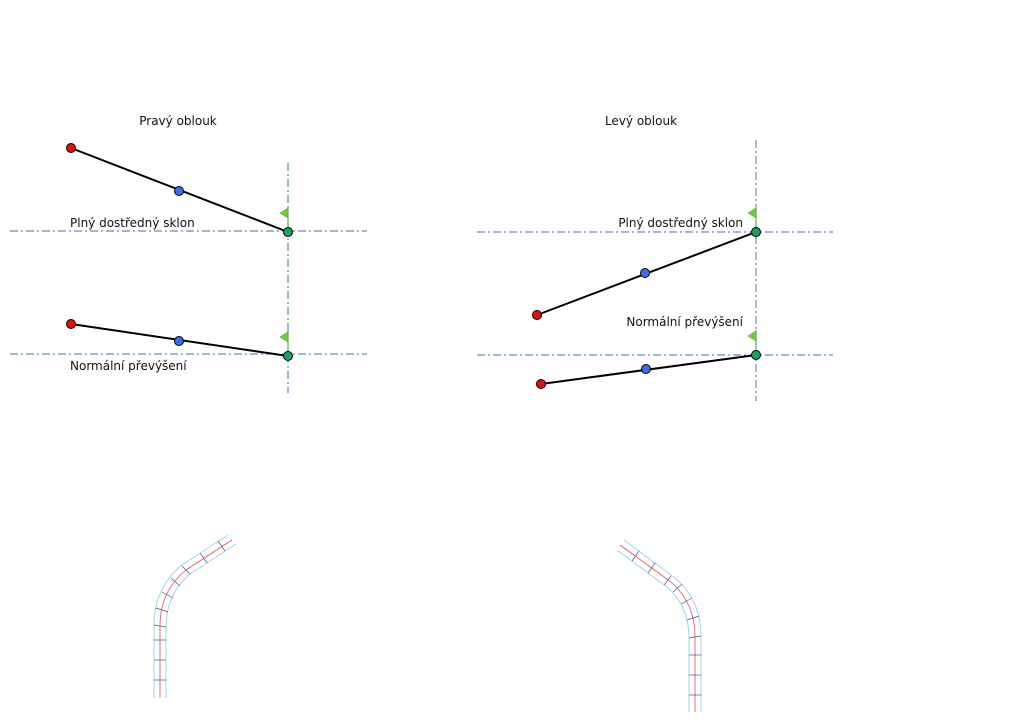 This screenshot has width=1024, height=720. I want to click on panel-title: Levý oblouk, so click(641, 121).